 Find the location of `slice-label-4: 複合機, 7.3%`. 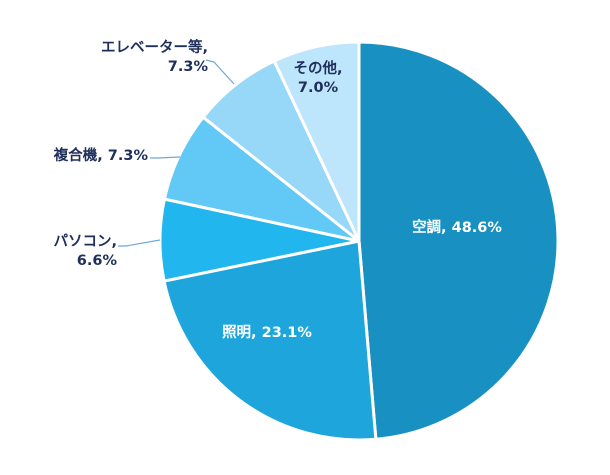

slice-label-4: 複合機, 7.3% is located at coordinates (101, 155).